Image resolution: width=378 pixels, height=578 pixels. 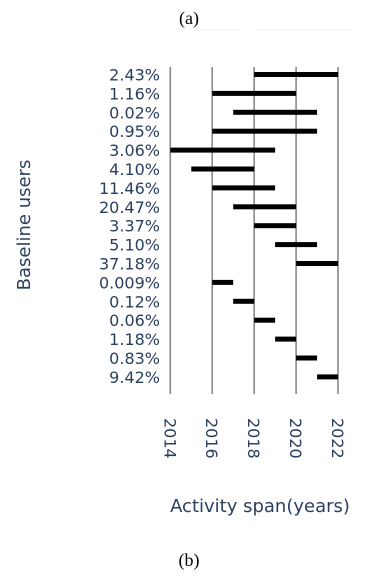 I want to click on y-tick-label: 20.47%, so click(x=129, y=207).